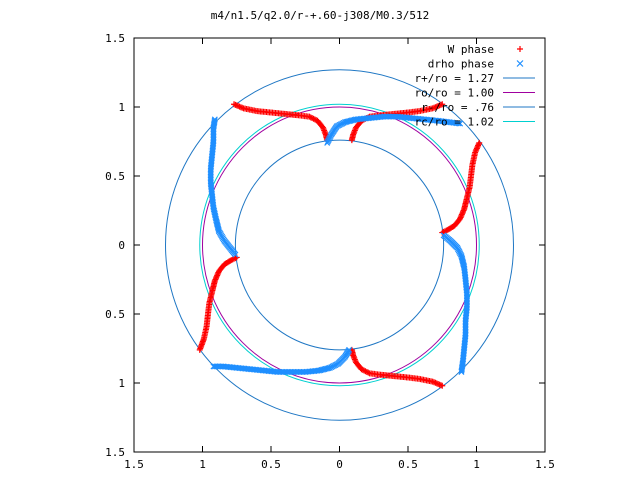 This screenshot has width=640, height=480. Describe the element at coordinates (454, 93) in the screenshot. I see `legend-label: ro/ro = 1.00` at that location.